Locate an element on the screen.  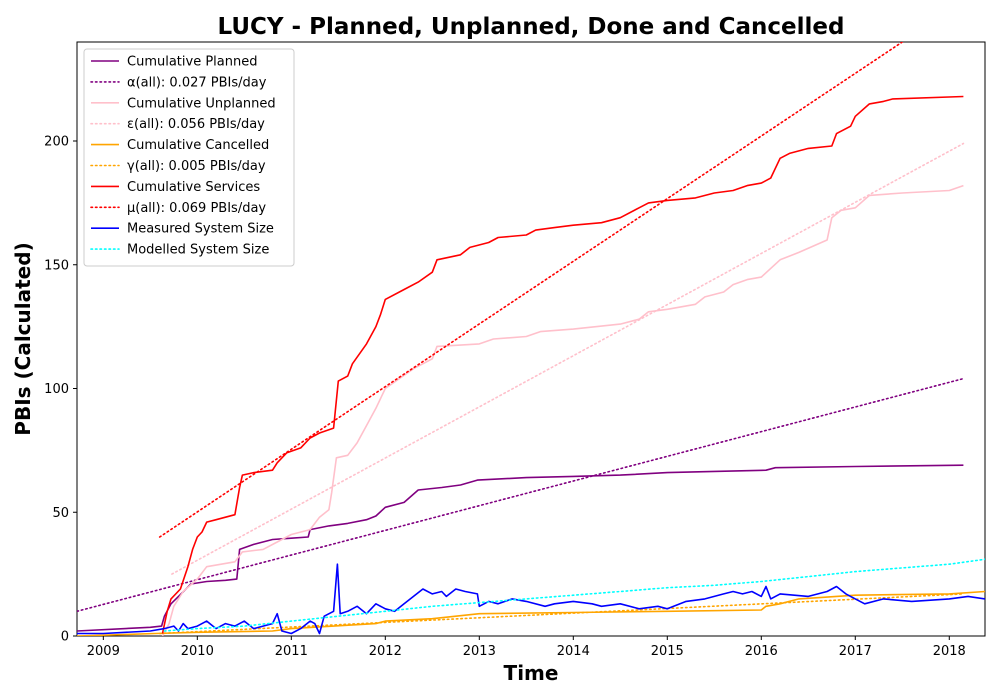
legend-box is located at coordinates (189, 157).